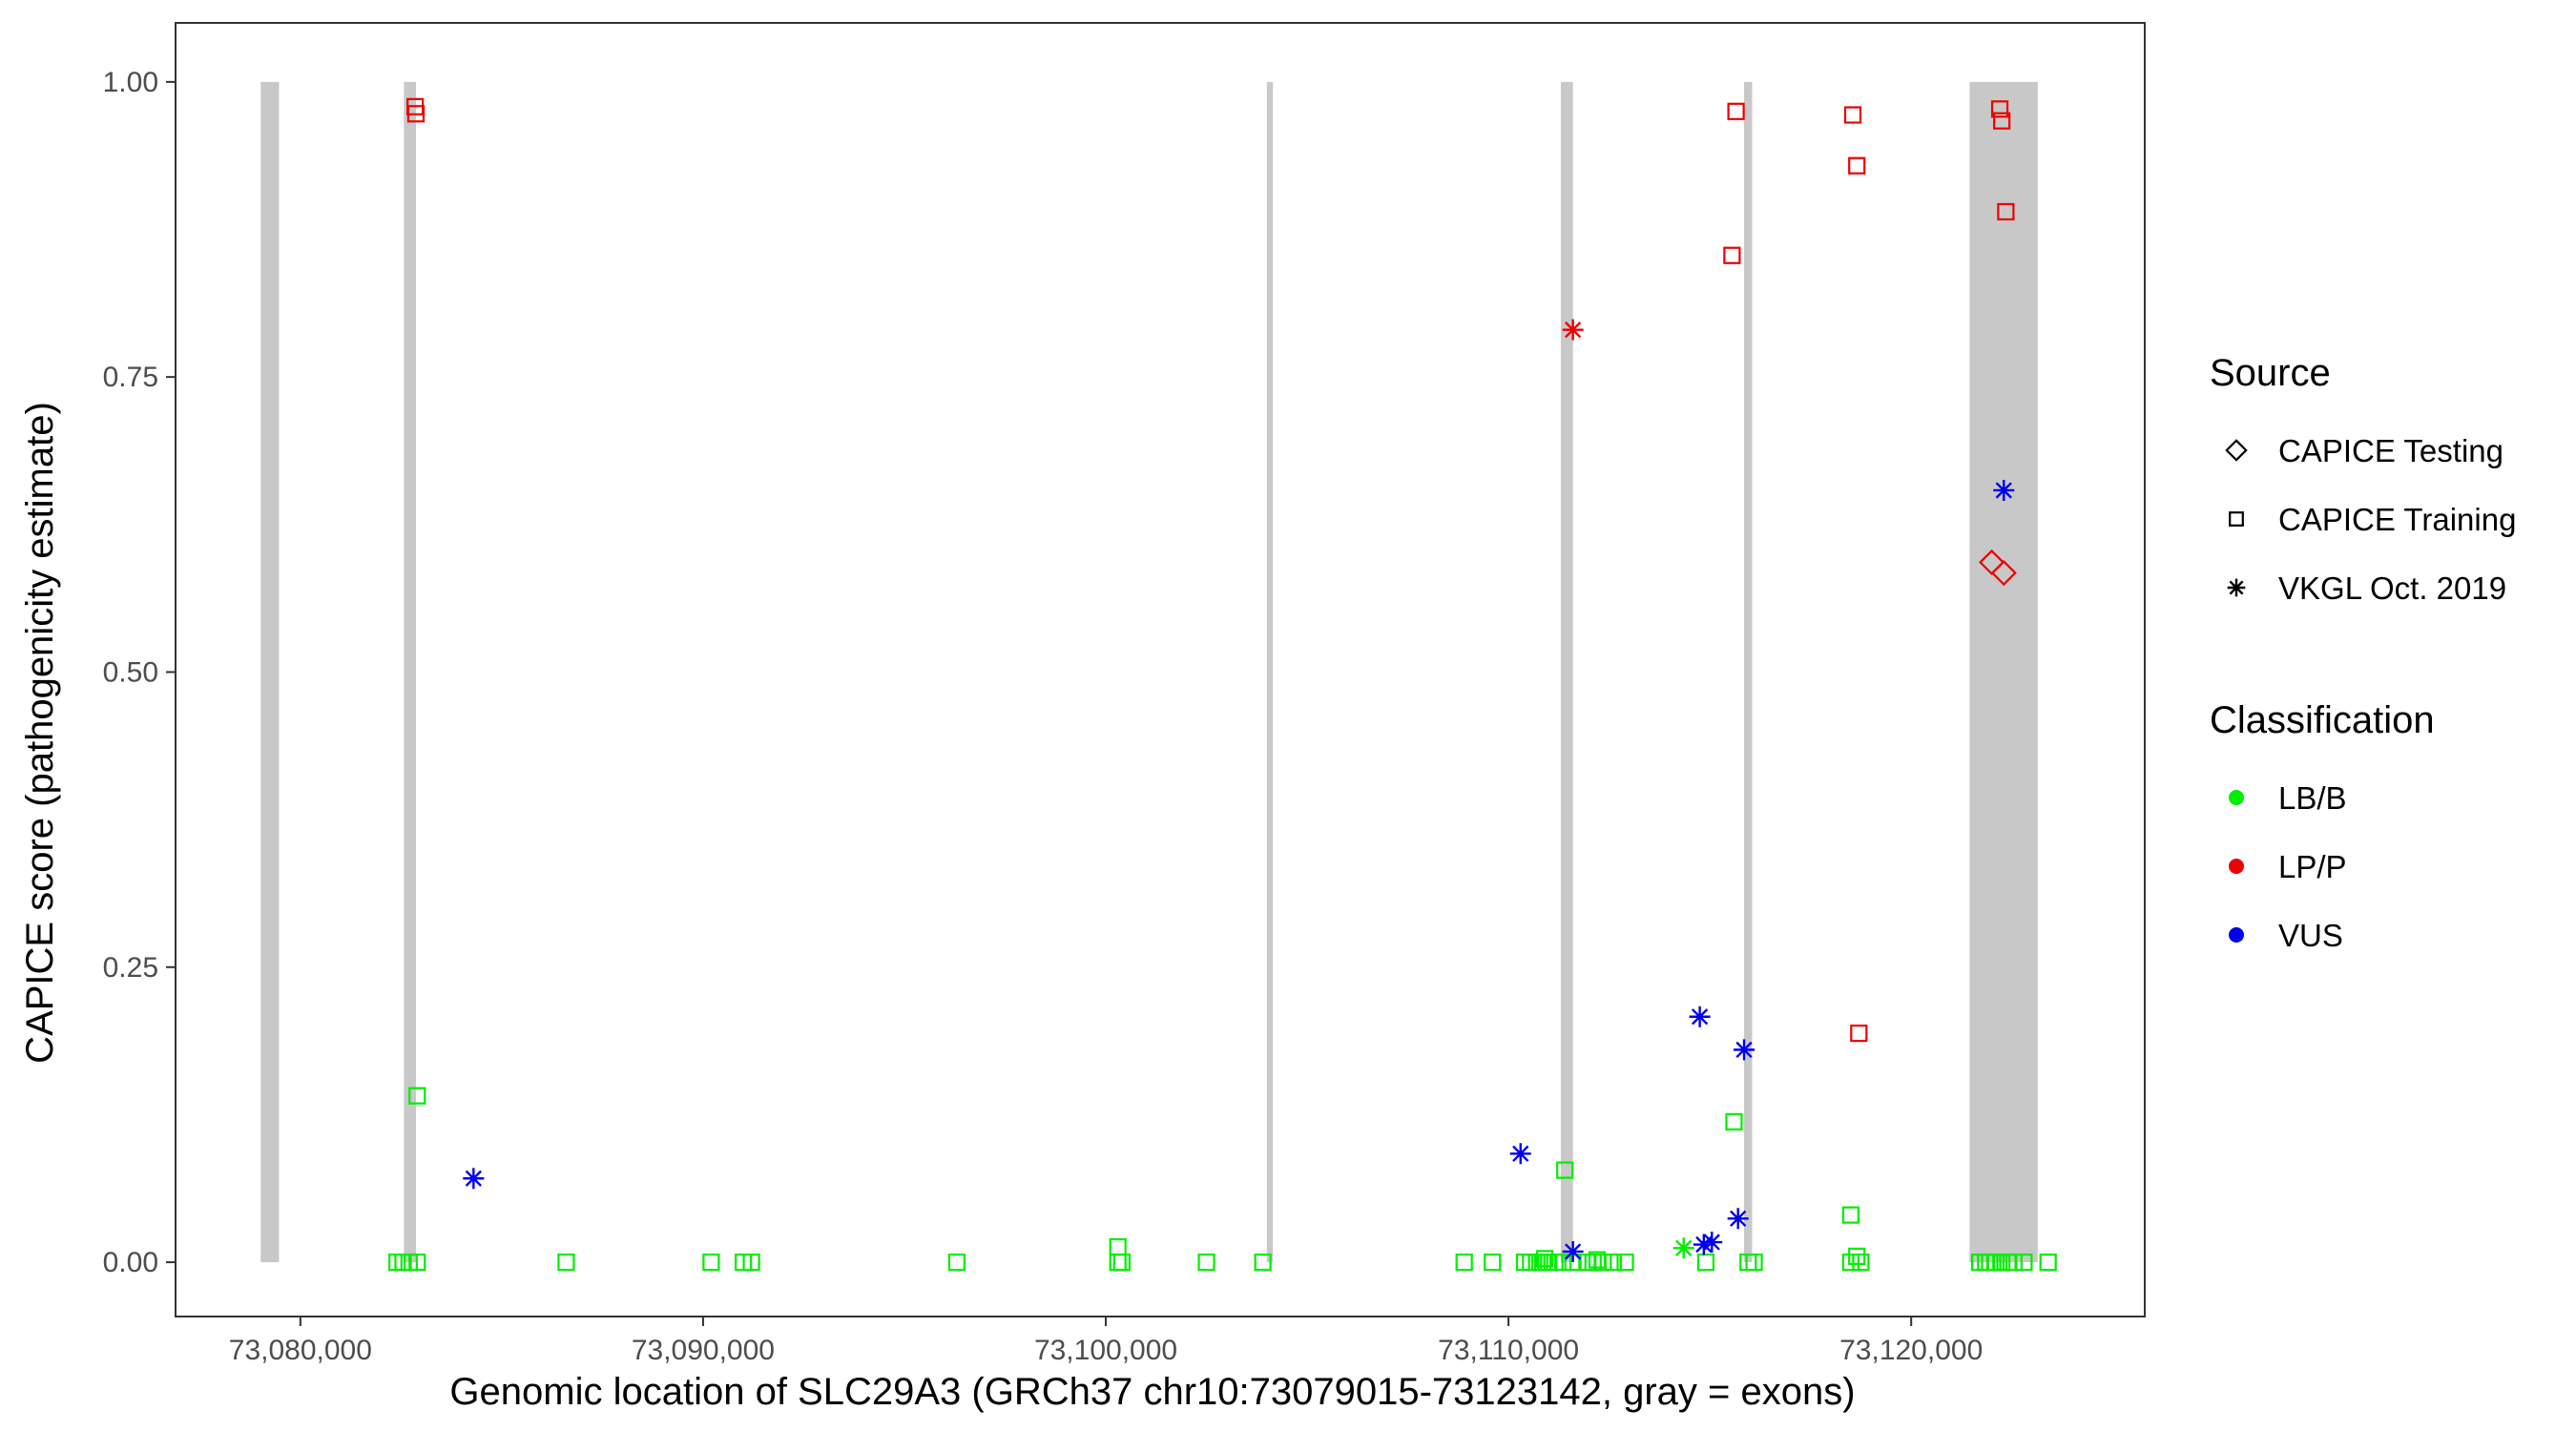  Describe the element at coordinates (2390, 450) in the screenshot. I see `legend-label: CAPICE Testing` at that location.